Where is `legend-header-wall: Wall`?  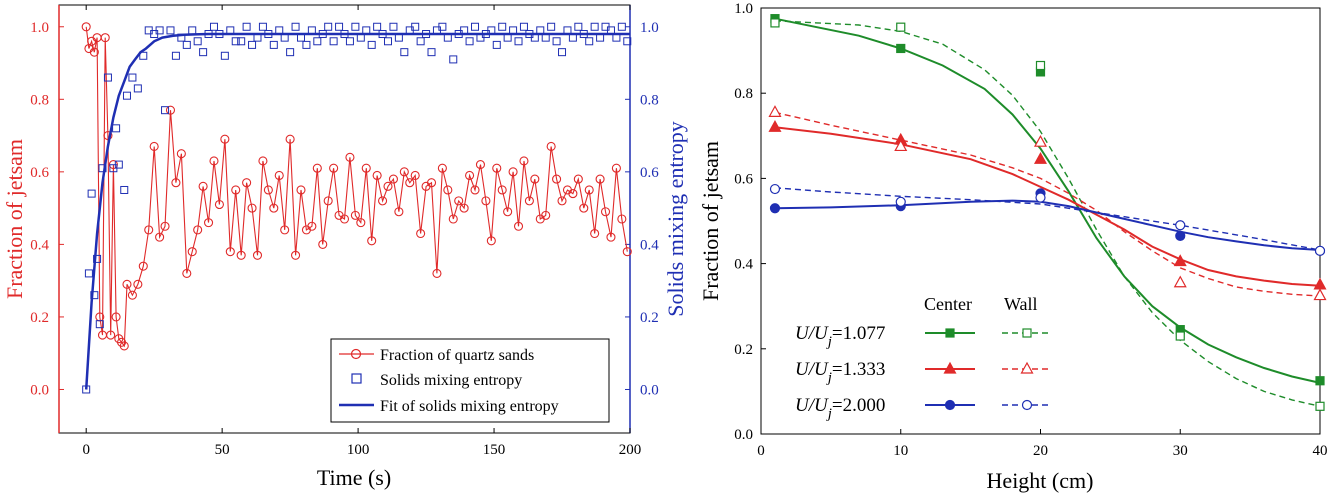
legend-header-wall: Wall is located at coordinates (1021, 304).